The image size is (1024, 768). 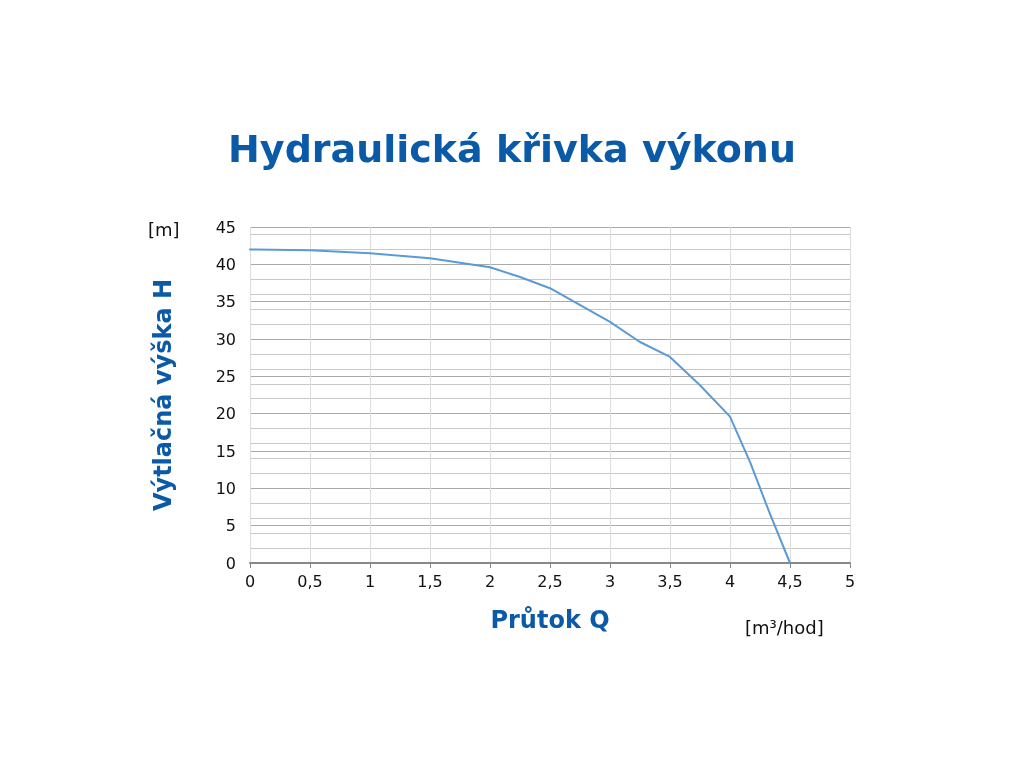 I want to click on x-tick-label: 0,5, so click(x=310, y=581).